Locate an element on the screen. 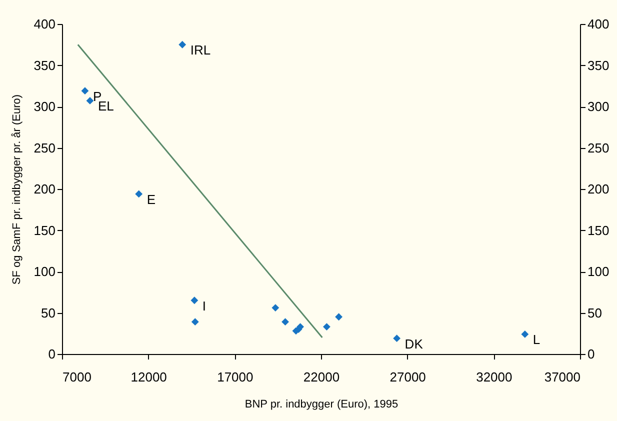 This screenshot has height=421, width=617. annotation: IRL is located at coordinates (200, 50).